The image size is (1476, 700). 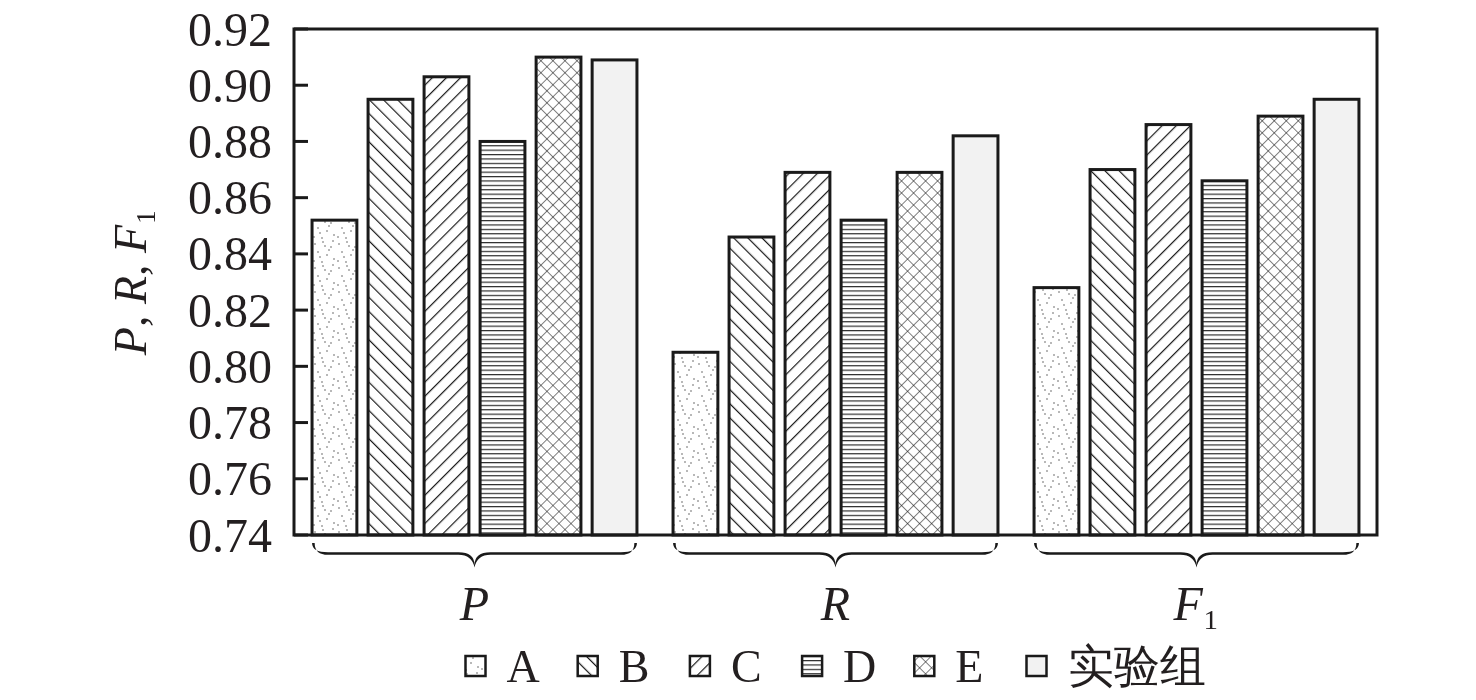 I want to click on legend-label: C, so click(x=746, y=666).